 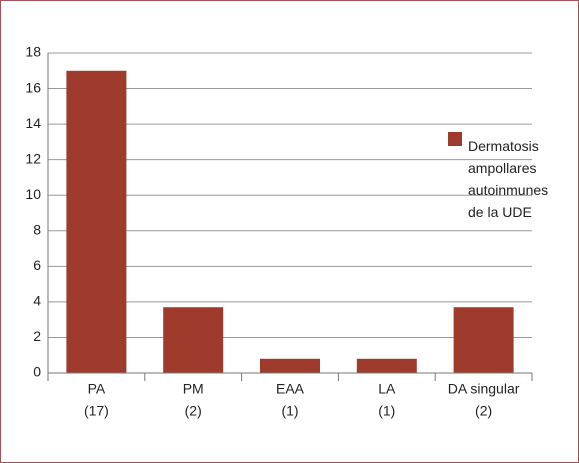 I want to click on x-tick-label: PA, so click(x=97, y=389).